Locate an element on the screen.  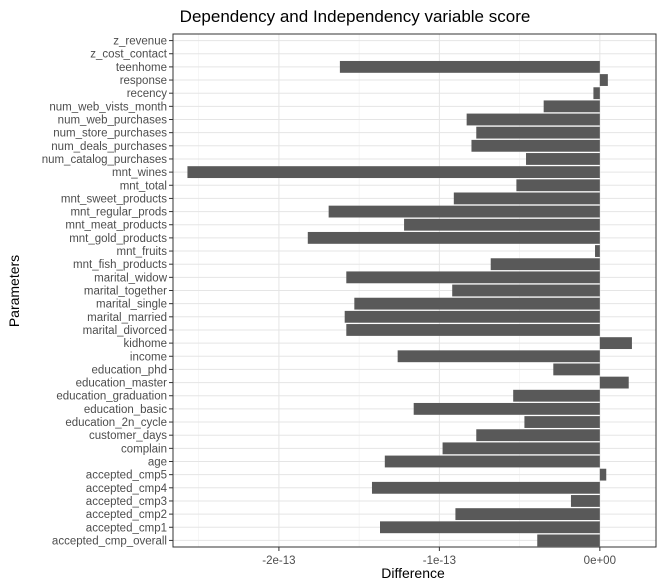
x-tick-label: -1e-13 is located at coordinates (439, 561).